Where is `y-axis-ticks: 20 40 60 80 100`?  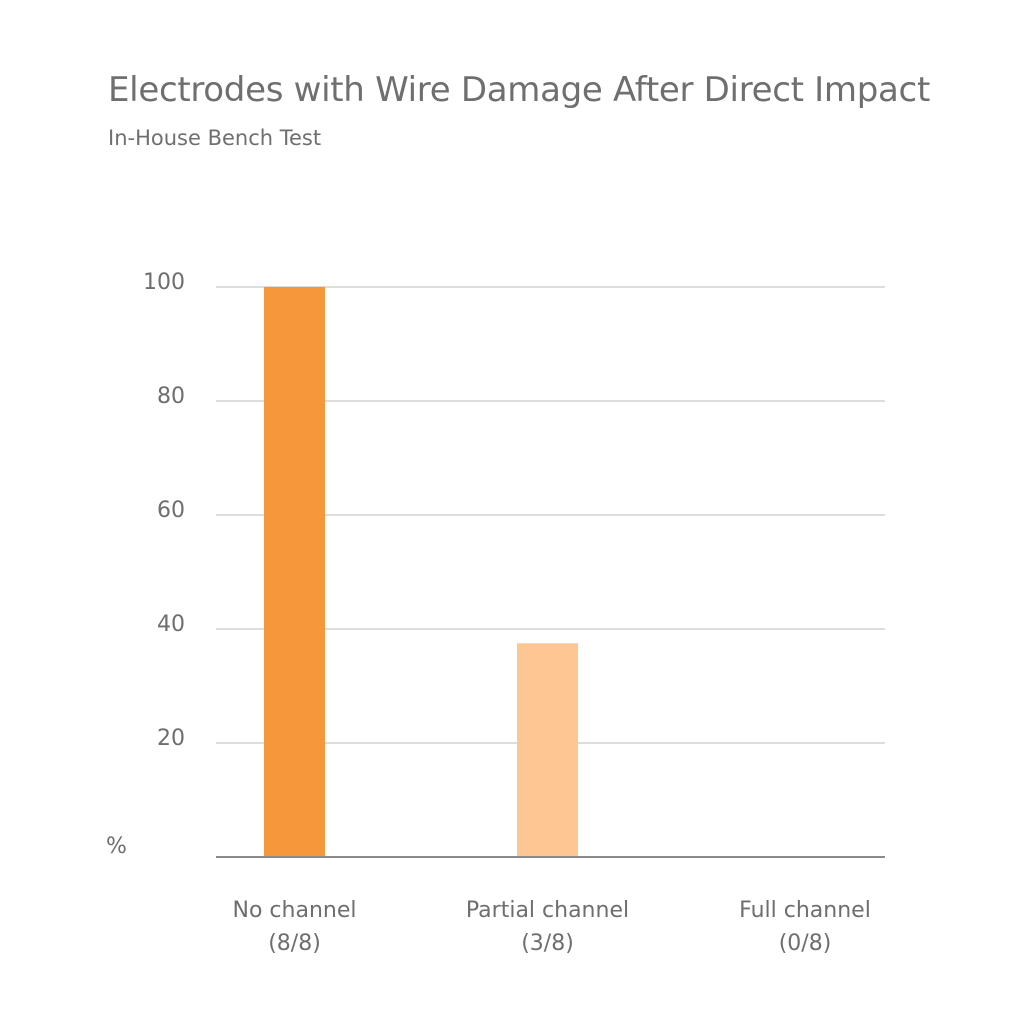 y-axis-ticks: 20 40 60 80 100 is located at coordinates (164, 510).